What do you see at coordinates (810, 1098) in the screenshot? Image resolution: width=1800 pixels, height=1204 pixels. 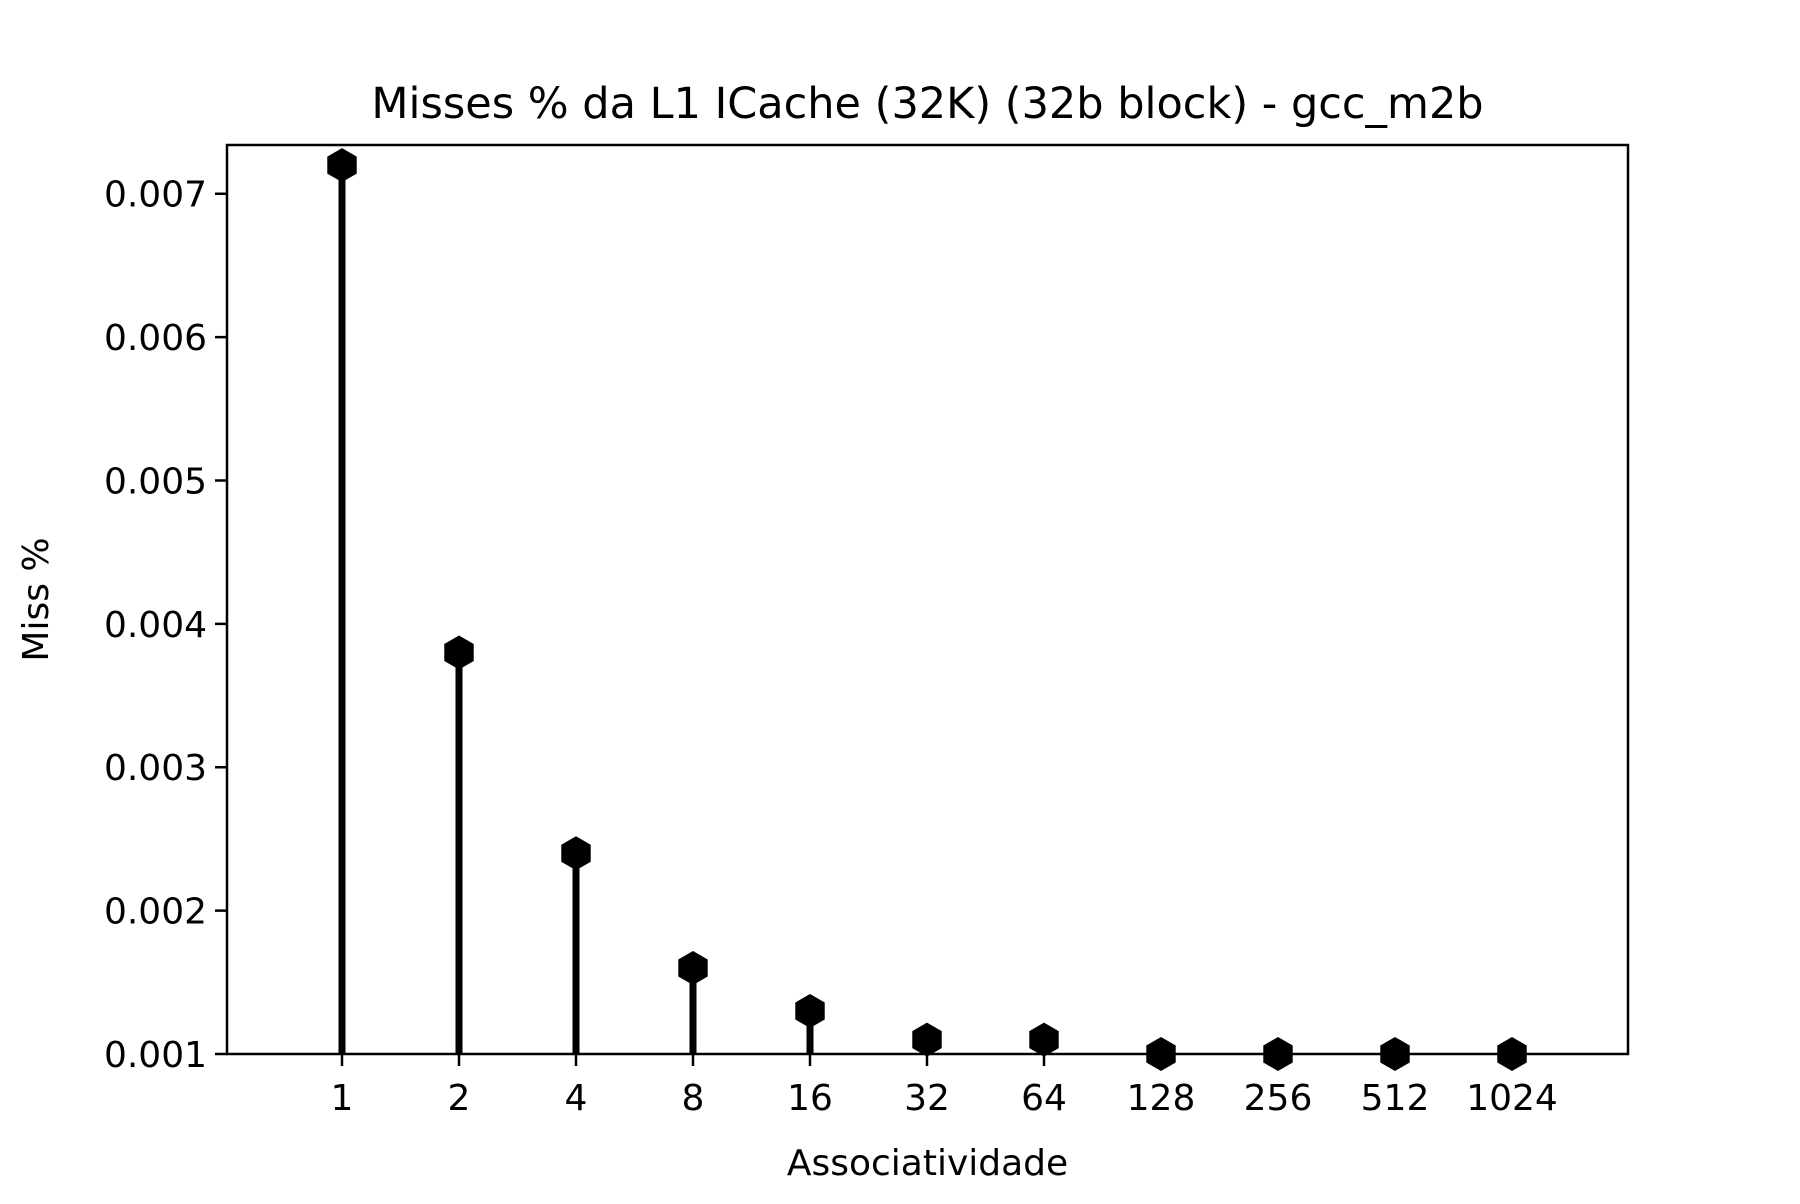 I see `x-tick-label: 16` at bounding box center [810, 1098].